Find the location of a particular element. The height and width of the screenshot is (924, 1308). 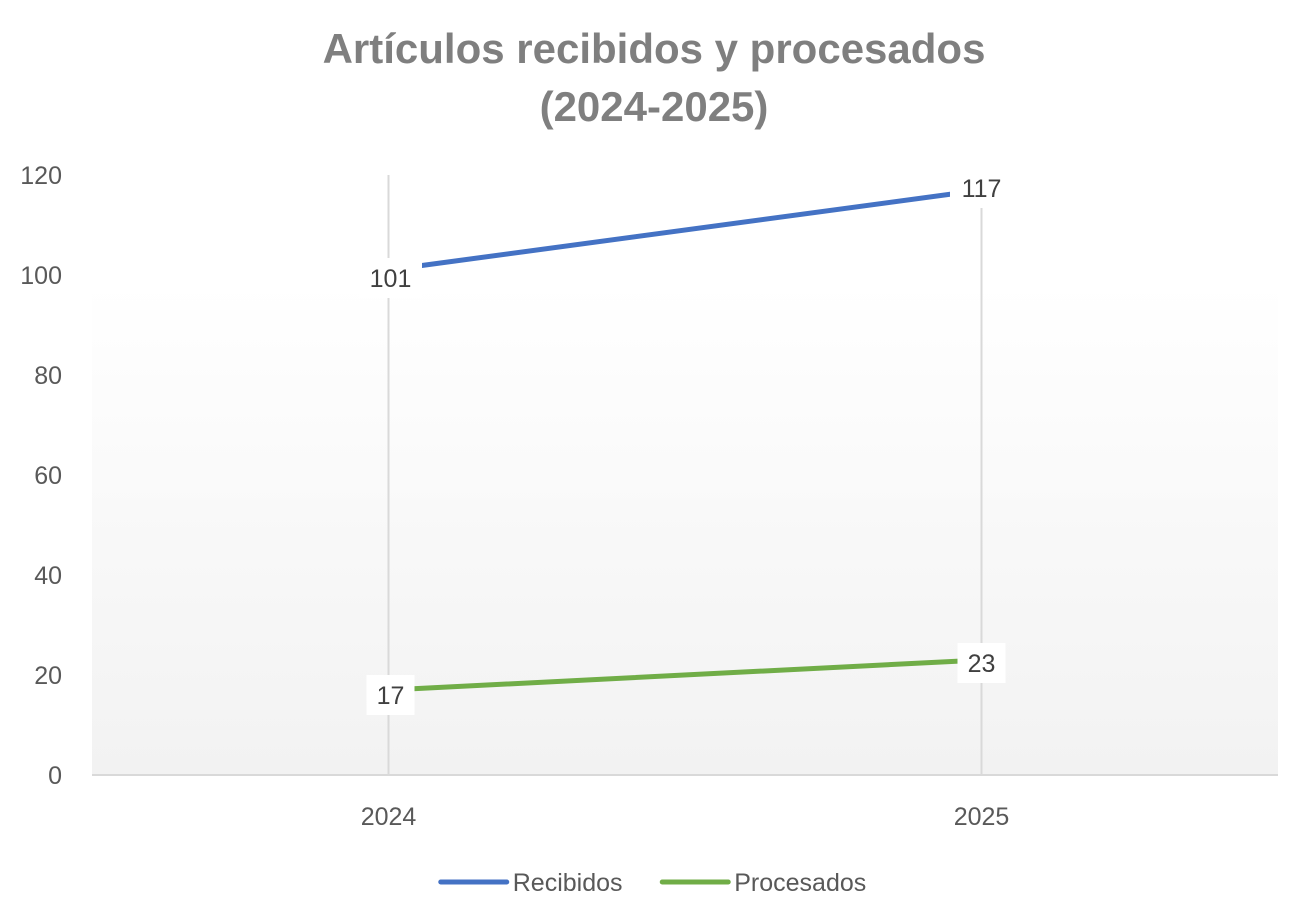

y-tick-label: 20 is located at coordinates (48, 676).